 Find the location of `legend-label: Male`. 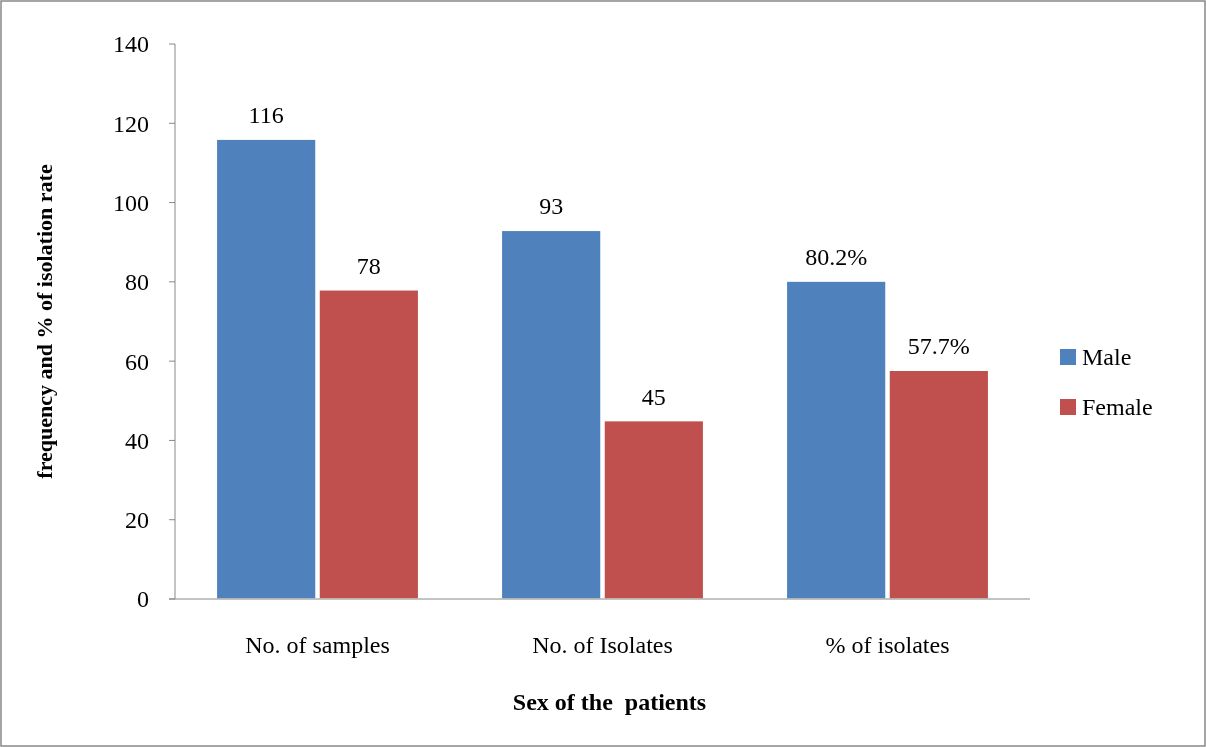

legend-label: Male is located at coordinates (1107, 357).